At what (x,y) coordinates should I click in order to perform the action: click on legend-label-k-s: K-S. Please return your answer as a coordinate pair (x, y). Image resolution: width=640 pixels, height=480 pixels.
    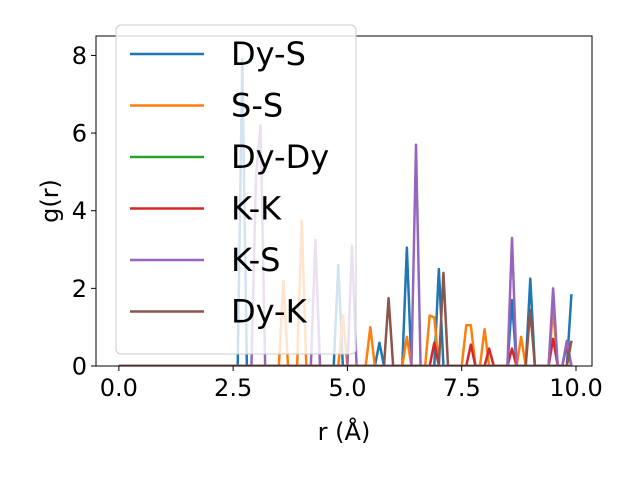
    Looking at the image, I should click on (255, 260).